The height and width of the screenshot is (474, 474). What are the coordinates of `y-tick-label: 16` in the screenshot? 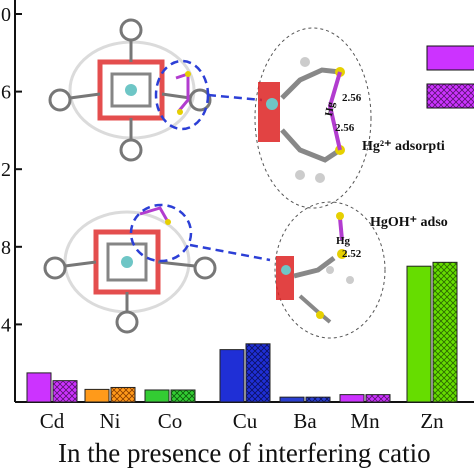 It's located at (5, 93).